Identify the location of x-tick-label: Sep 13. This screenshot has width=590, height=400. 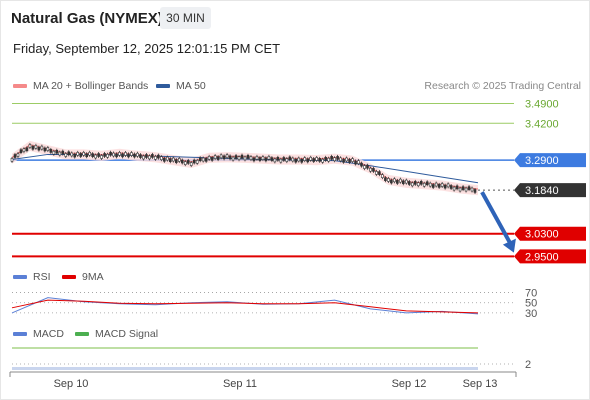
(480, 384).